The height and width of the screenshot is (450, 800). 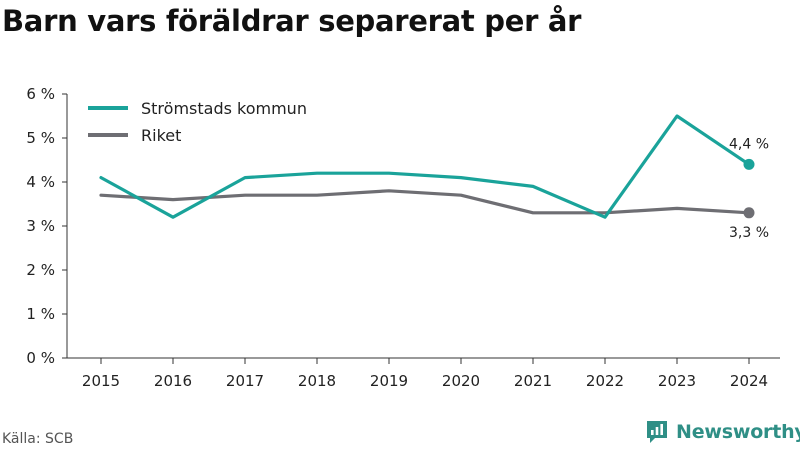 I want to click on x-tick-label: 2015, so click(x=101, y=381).